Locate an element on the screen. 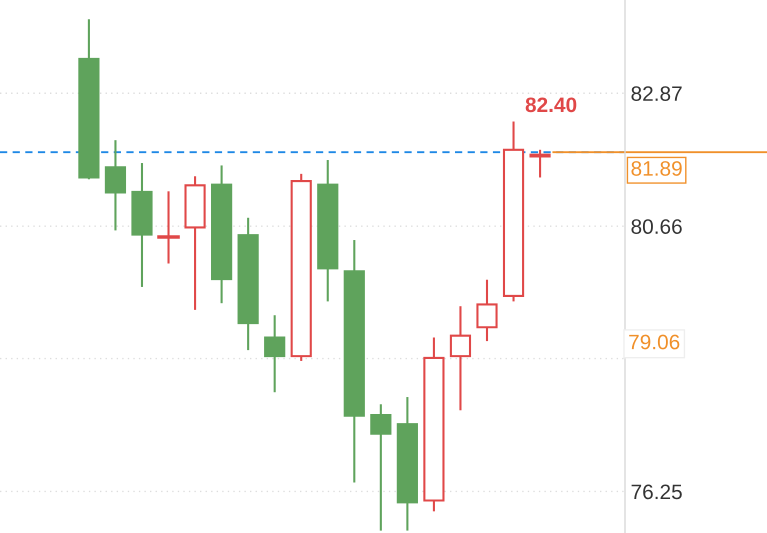 Image resolution: width=767 pixels, height=533 pixels. y-tick-label: 76.25 is located at coordinates (657, 492).